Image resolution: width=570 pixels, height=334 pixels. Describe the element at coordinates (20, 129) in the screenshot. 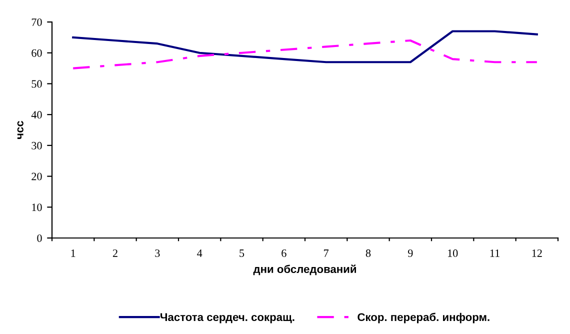

I see `y-axis-title: чсс` at that location.